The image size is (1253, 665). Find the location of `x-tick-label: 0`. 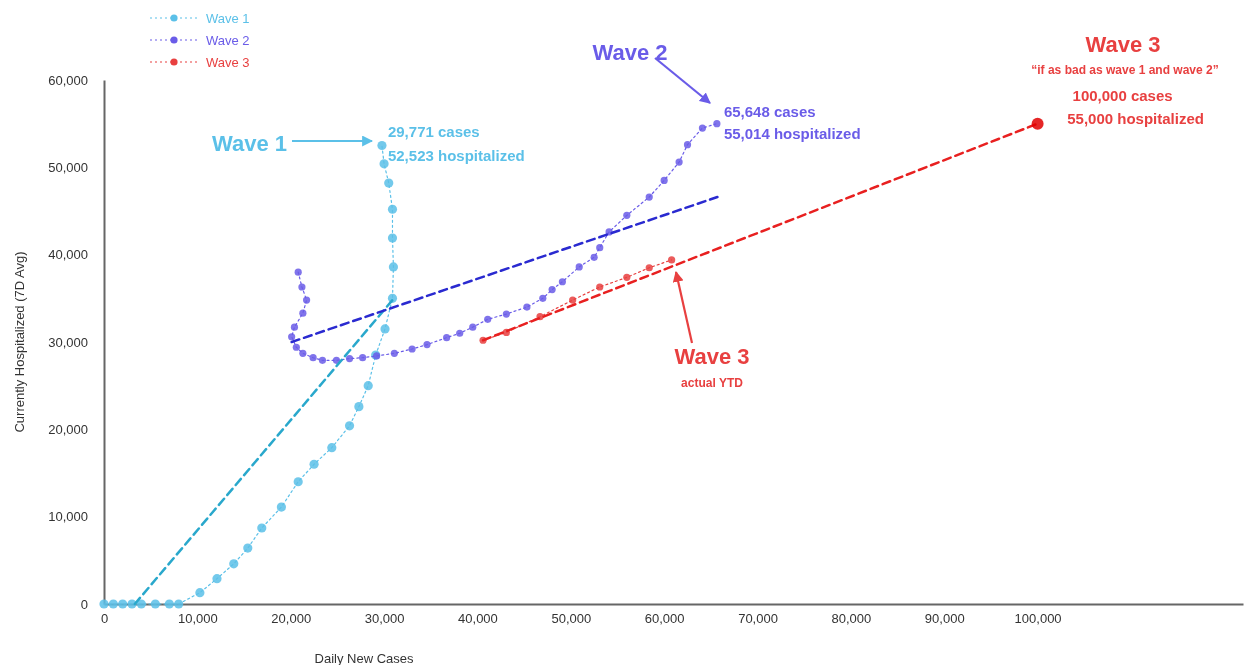

x-tick-label: 0 is located at coordinates (104, 619).